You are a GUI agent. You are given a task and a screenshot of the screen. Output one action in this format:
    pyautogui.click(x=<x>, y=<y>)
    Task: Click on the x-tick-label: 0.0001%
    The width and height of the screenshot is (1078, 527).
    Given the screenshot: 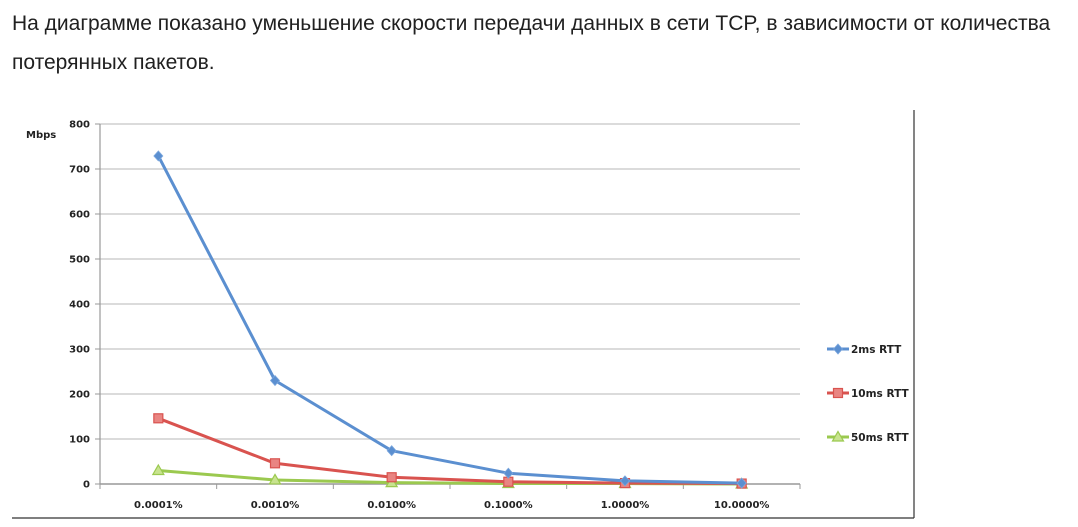 What is the action you would take?
    pyautogui.click(x=158, y=505)
    